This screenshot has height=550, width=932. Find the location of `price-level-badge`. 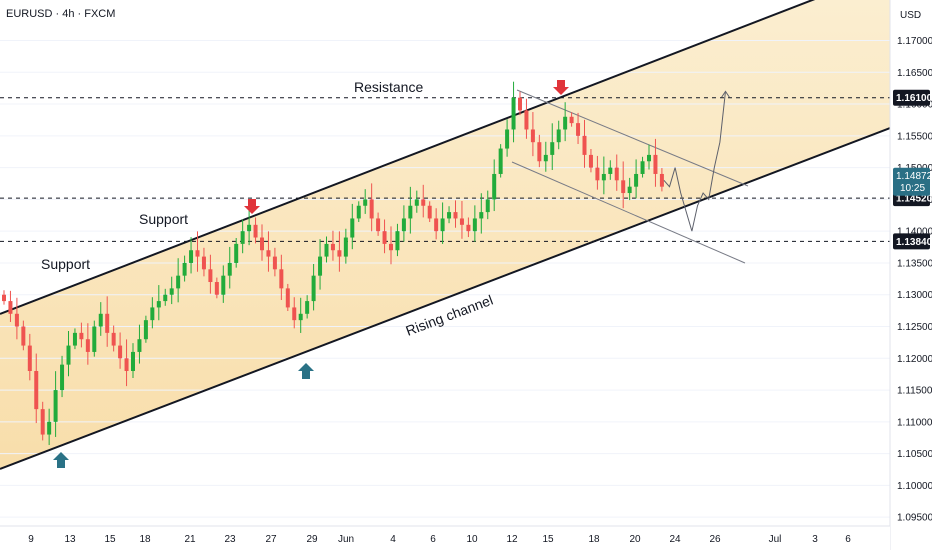

price-level-badge is located at coordinates (911, 241).